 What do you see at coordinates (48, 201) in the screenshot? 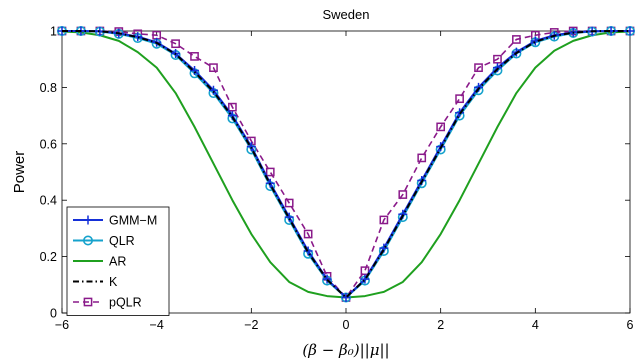
I see `y-tick-label: 0.4` at bounding box center [48, 201].